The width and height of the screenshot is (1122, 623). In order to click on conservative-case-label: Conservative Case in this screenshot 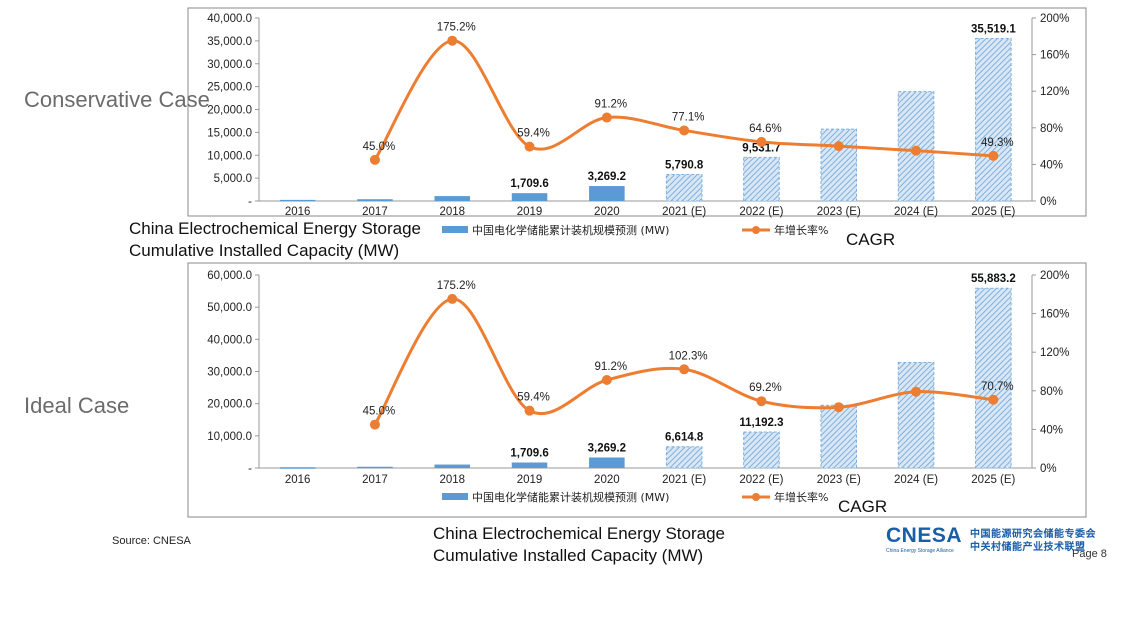, I will do `click(117, 99)`.